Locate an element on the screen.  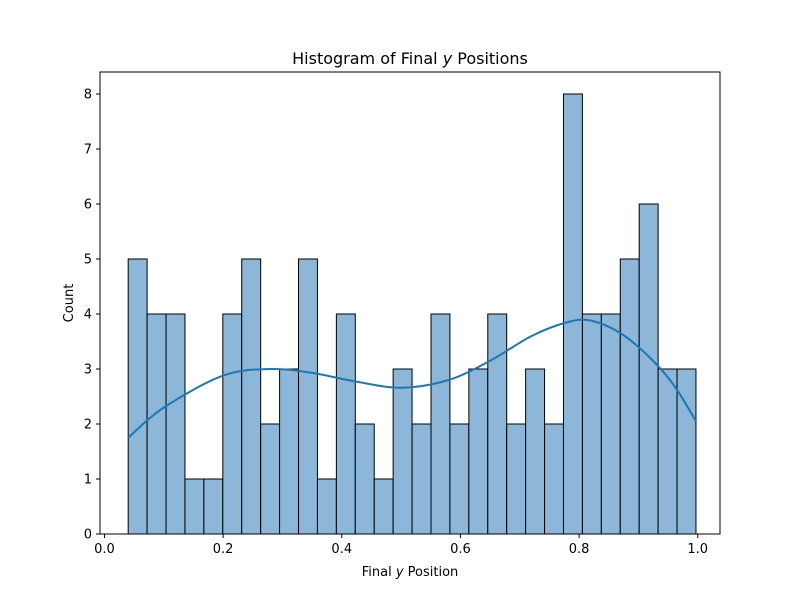
x-tick-label: 1.0 is located at coordinates (697, 549).